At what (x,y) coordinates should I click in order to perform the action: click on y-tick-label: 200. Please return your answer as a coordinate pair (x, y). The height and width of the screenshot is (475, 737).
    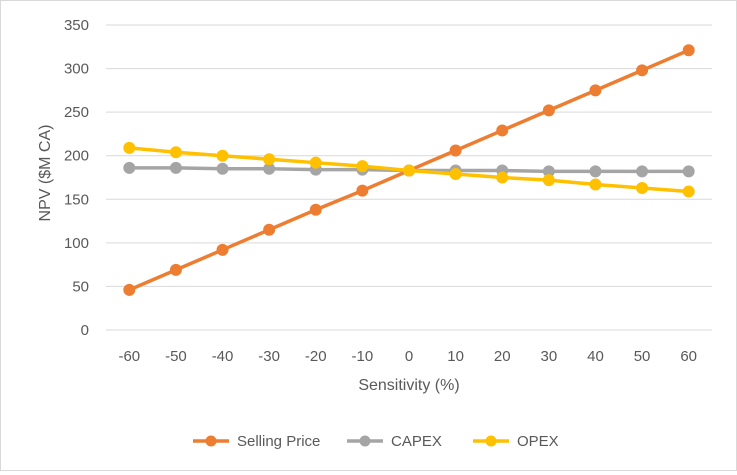
    Looking at the image, I should click on (76, 156).